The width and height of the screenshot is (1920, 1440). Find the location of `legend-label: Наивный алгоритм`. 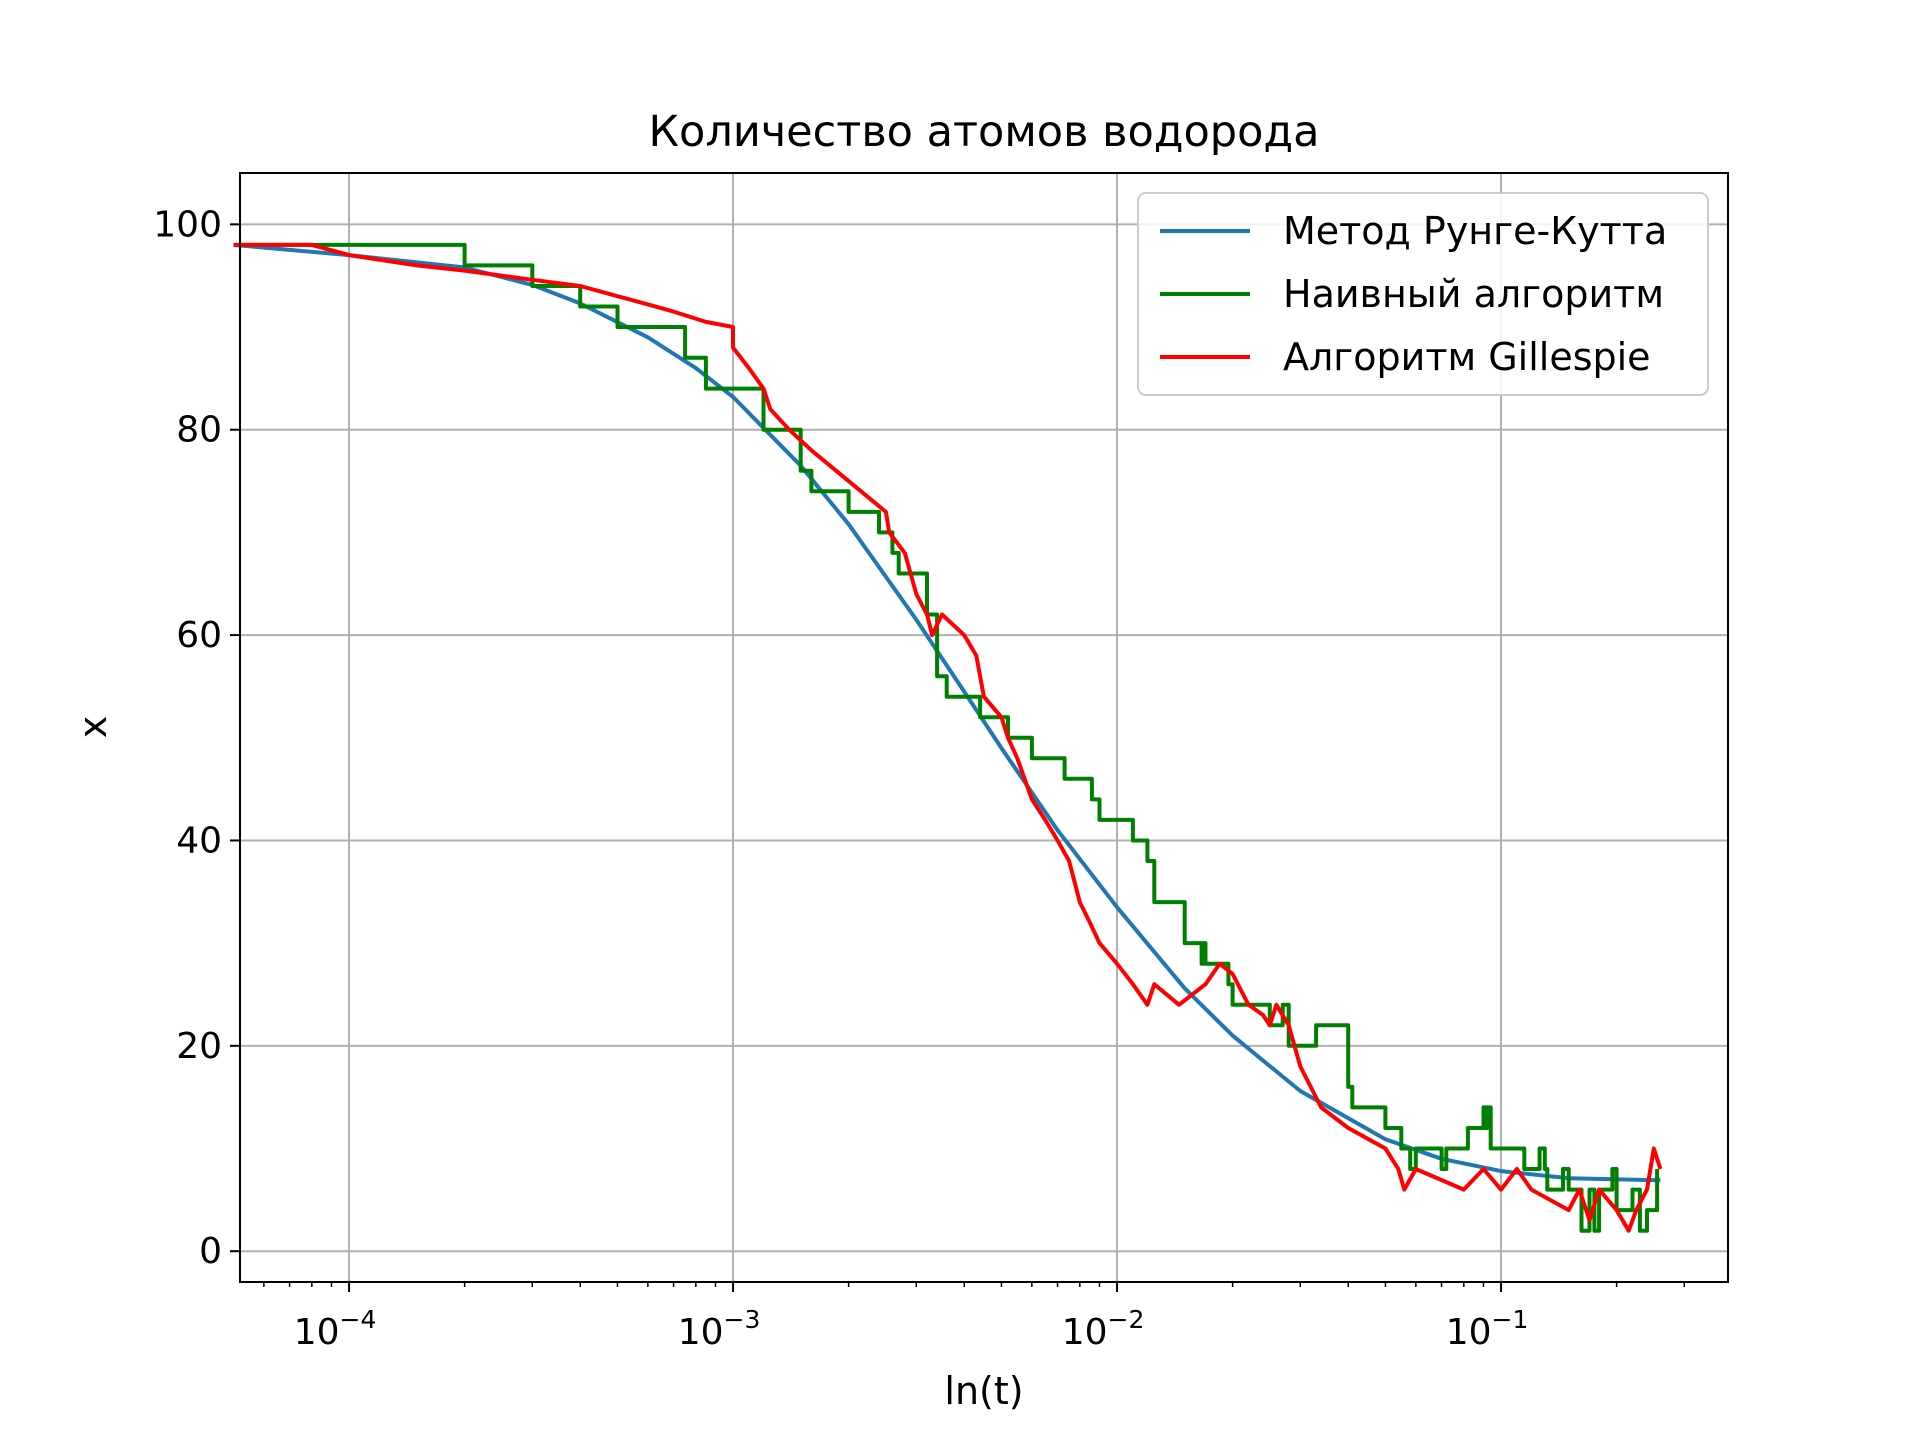

legend-label: Наивный алгоритм is located at coordinates (1473, 294).